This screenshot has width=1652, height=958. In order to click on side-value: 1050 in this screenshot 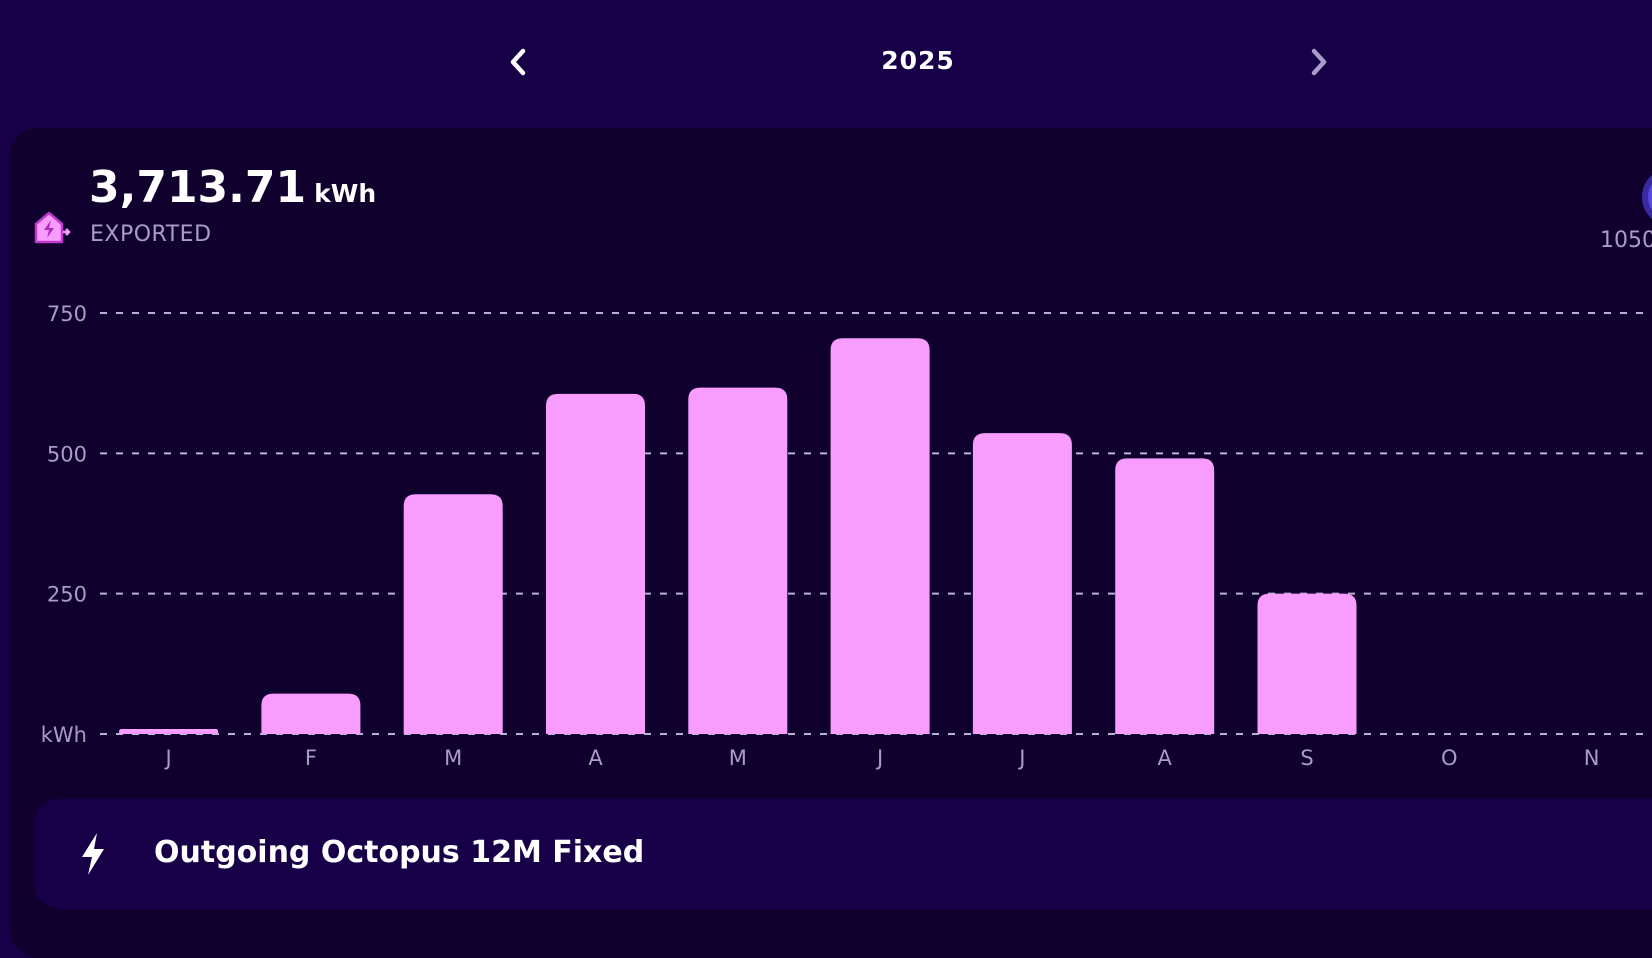, I will do `click(1626, 240)`.